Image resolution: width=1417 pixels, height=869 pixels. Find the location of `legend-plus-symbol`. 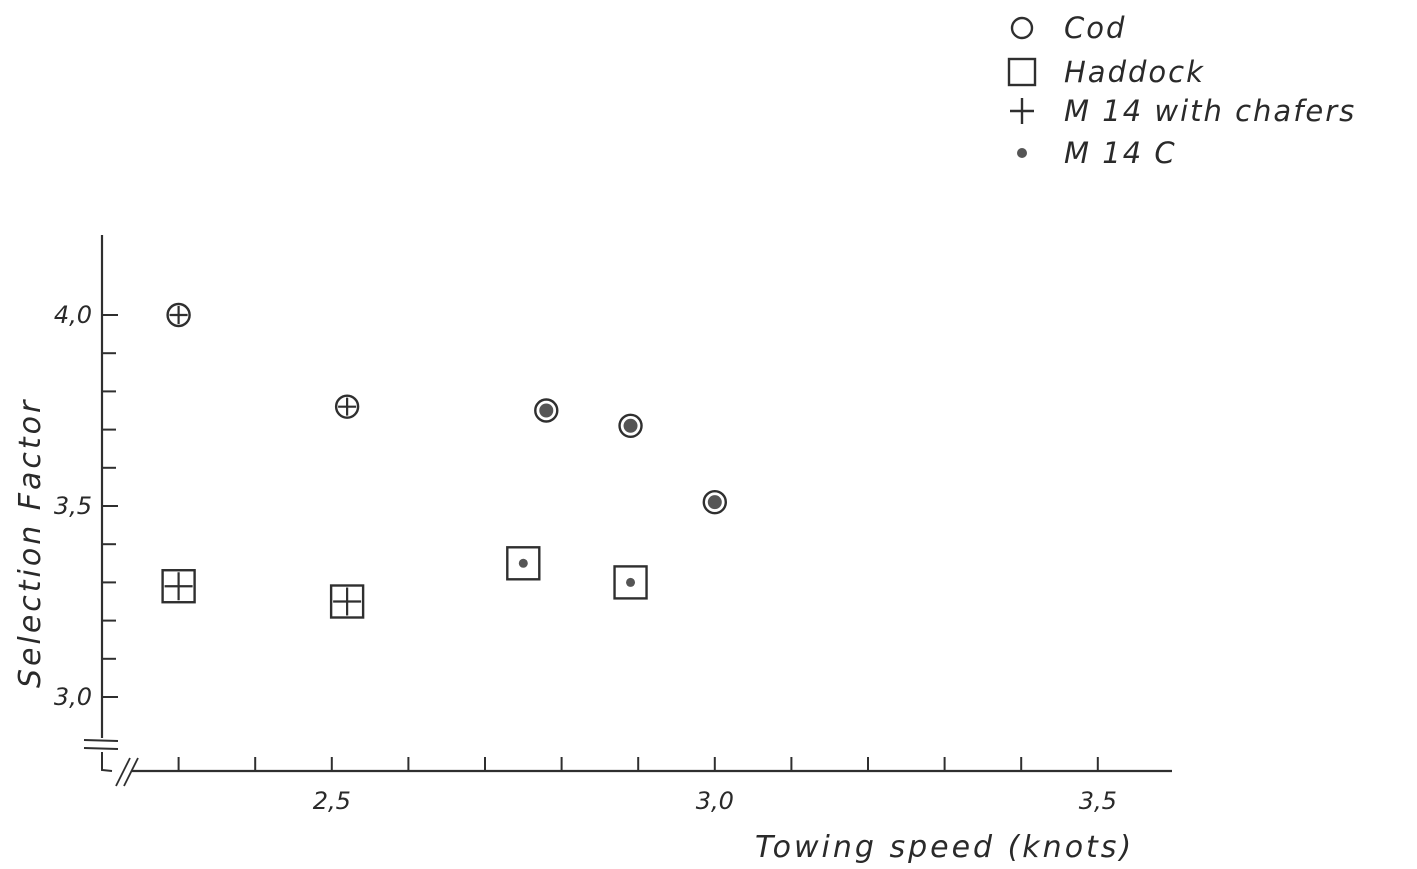

legend-plus-symbol is located at coordinates (1022, 111).